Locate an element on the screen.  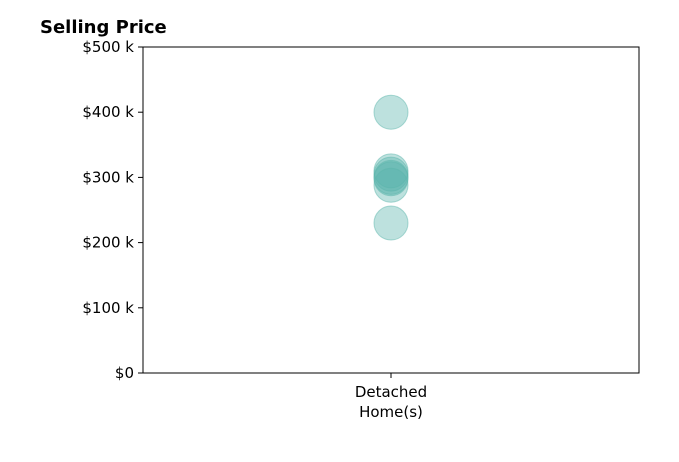
y-tick-label: $500 k is located at coordinates (108, 47).